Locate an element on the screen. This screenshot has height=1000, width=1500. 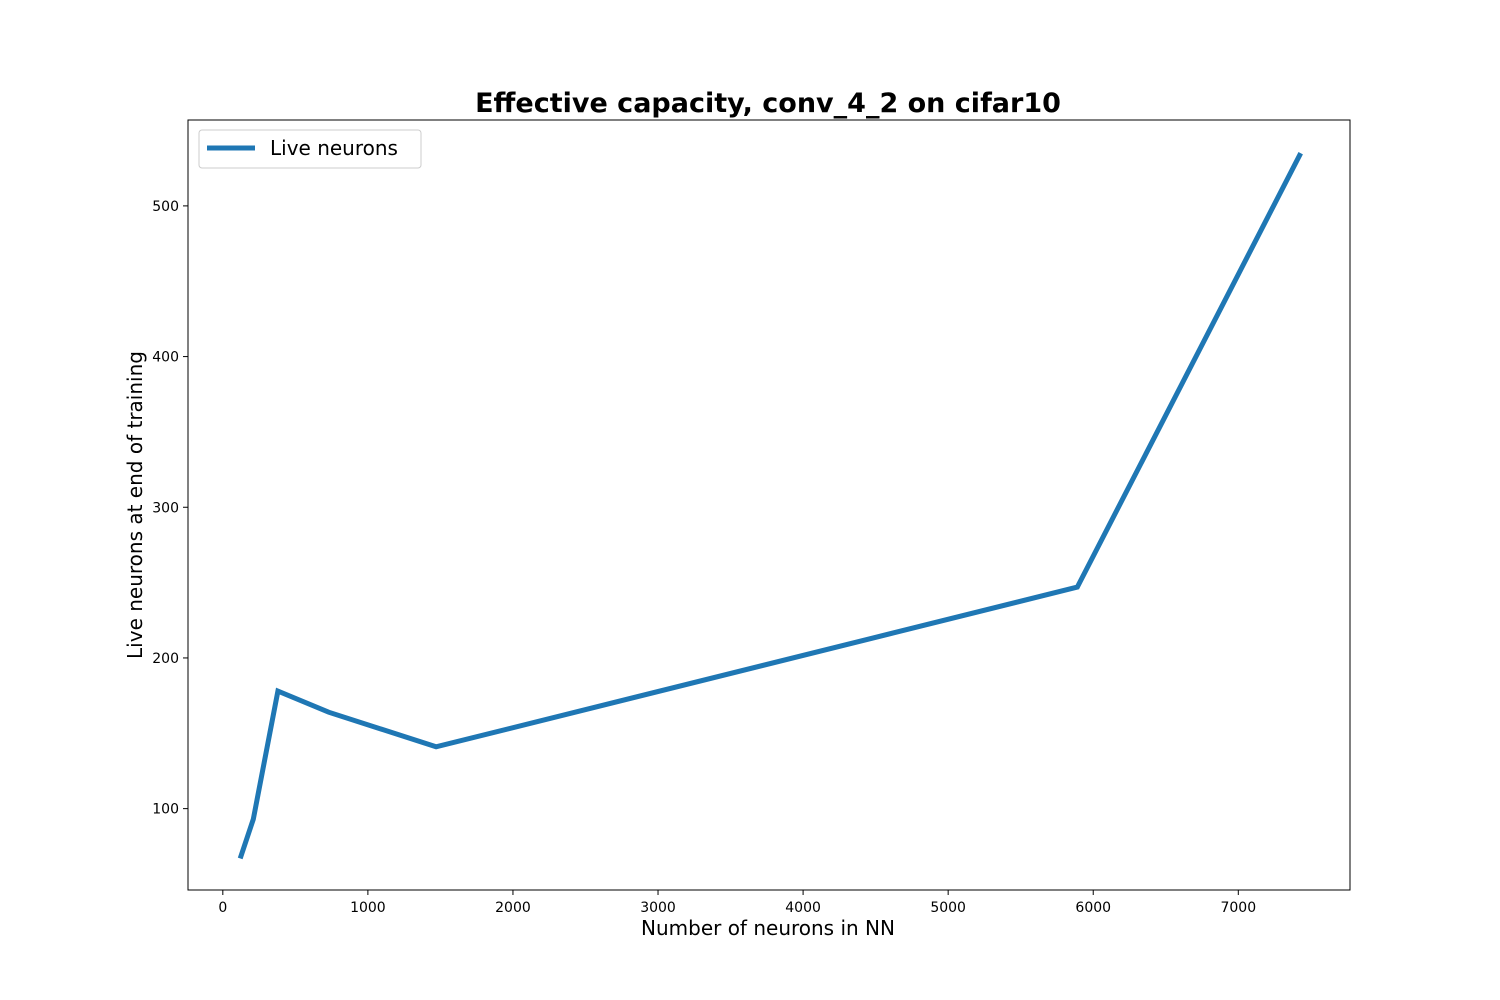
x-tick-label: 5000 is located at coordinates (948, 908).